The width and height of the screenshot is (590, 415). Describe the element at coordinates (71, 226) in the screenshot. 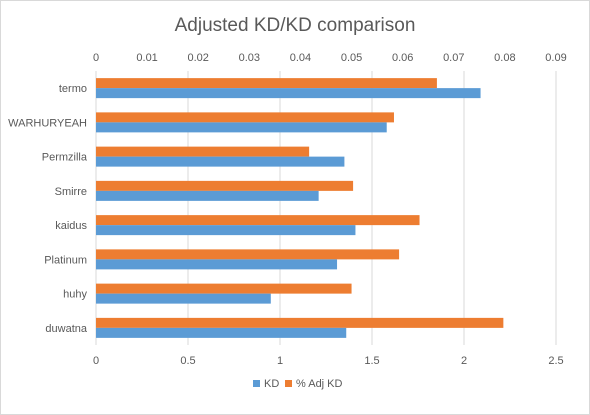

I see `category-label-4: kaidus` at that location.